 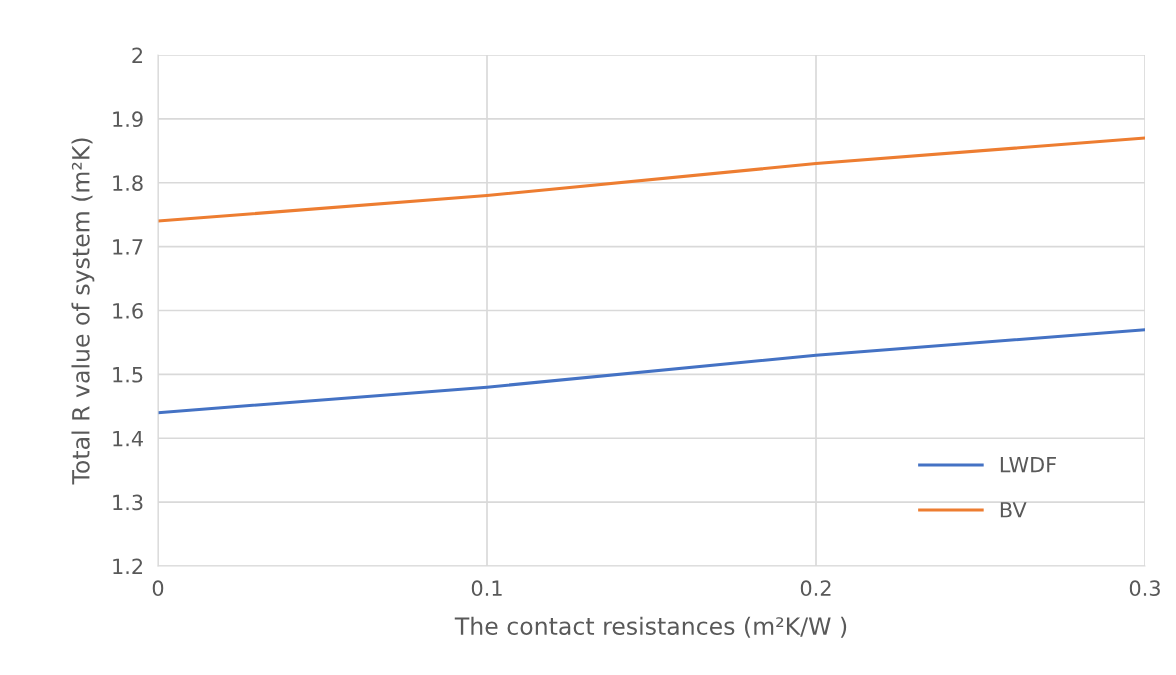 What do you see at coordinates (128, 310) in the screenshot?
I see `y-tick-label: 1.6` at bounding box center [128, 310].